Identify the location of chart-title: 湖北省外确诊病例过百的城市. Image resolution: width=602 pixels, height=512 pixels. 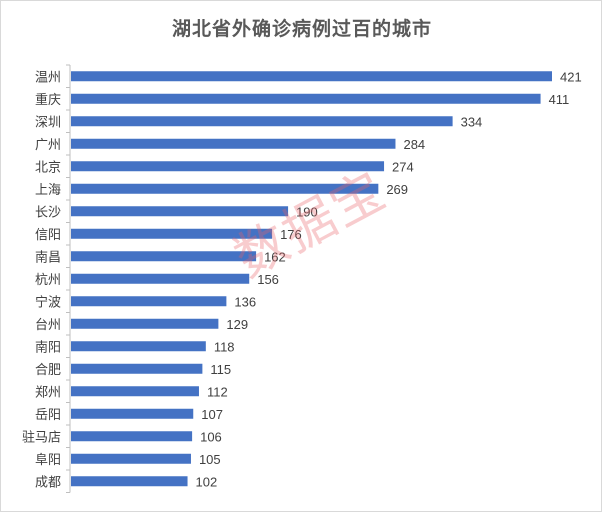
(301, 29).